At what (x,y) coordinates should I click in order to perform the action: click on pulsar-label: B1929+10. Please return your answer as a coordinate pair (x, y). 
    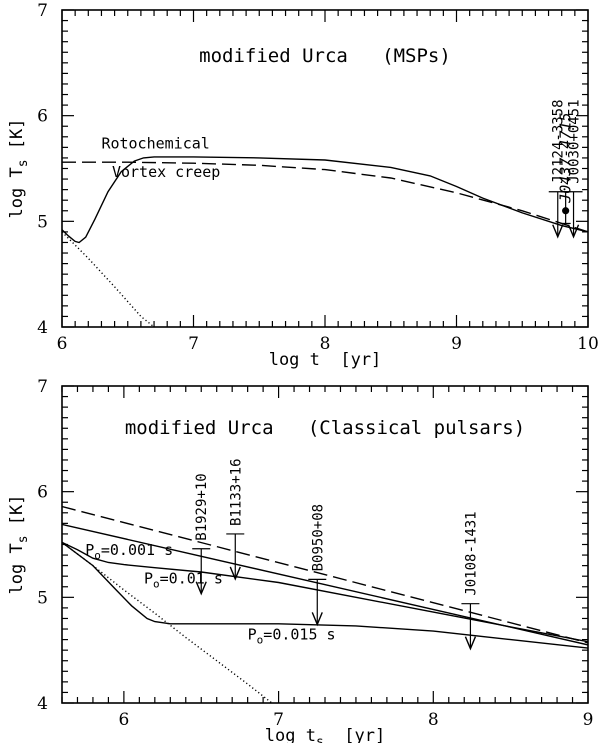
    Looking at the image, I should click on (202, 506).